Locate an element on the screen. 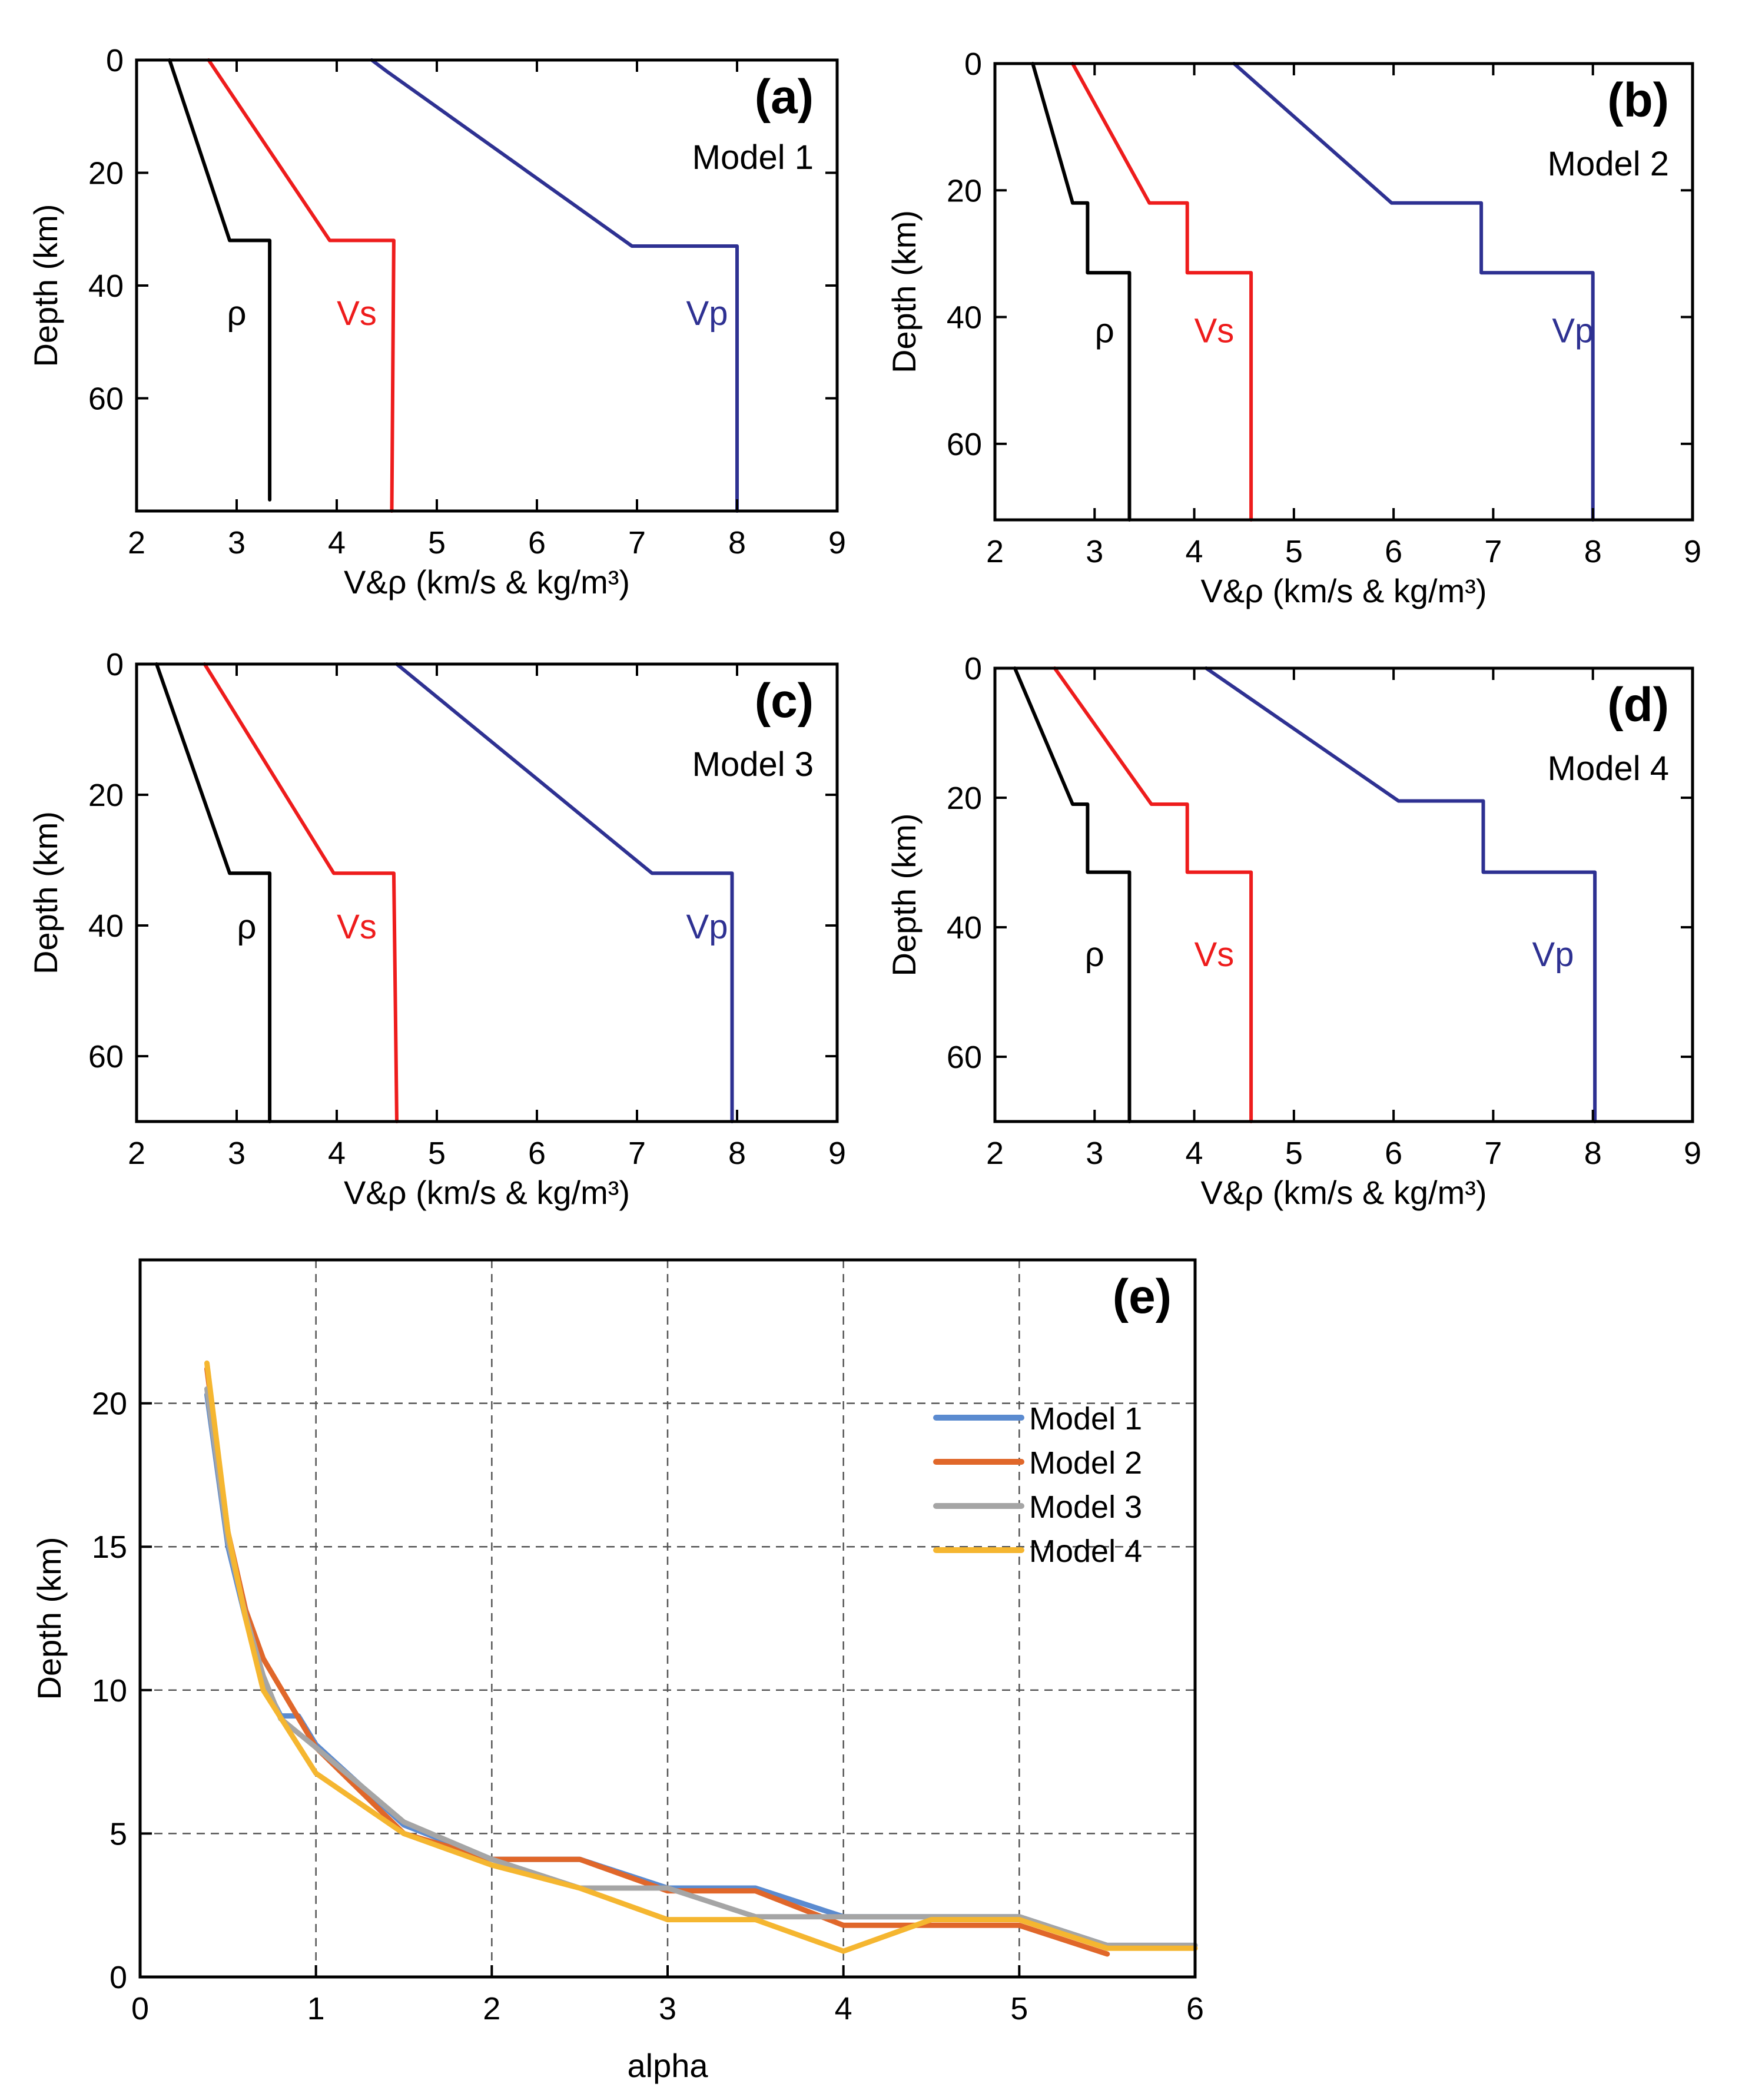 The width and height of the screenshot is (1742, 2100). x-tick-label: 0 is located at coordinates (140, 2008).